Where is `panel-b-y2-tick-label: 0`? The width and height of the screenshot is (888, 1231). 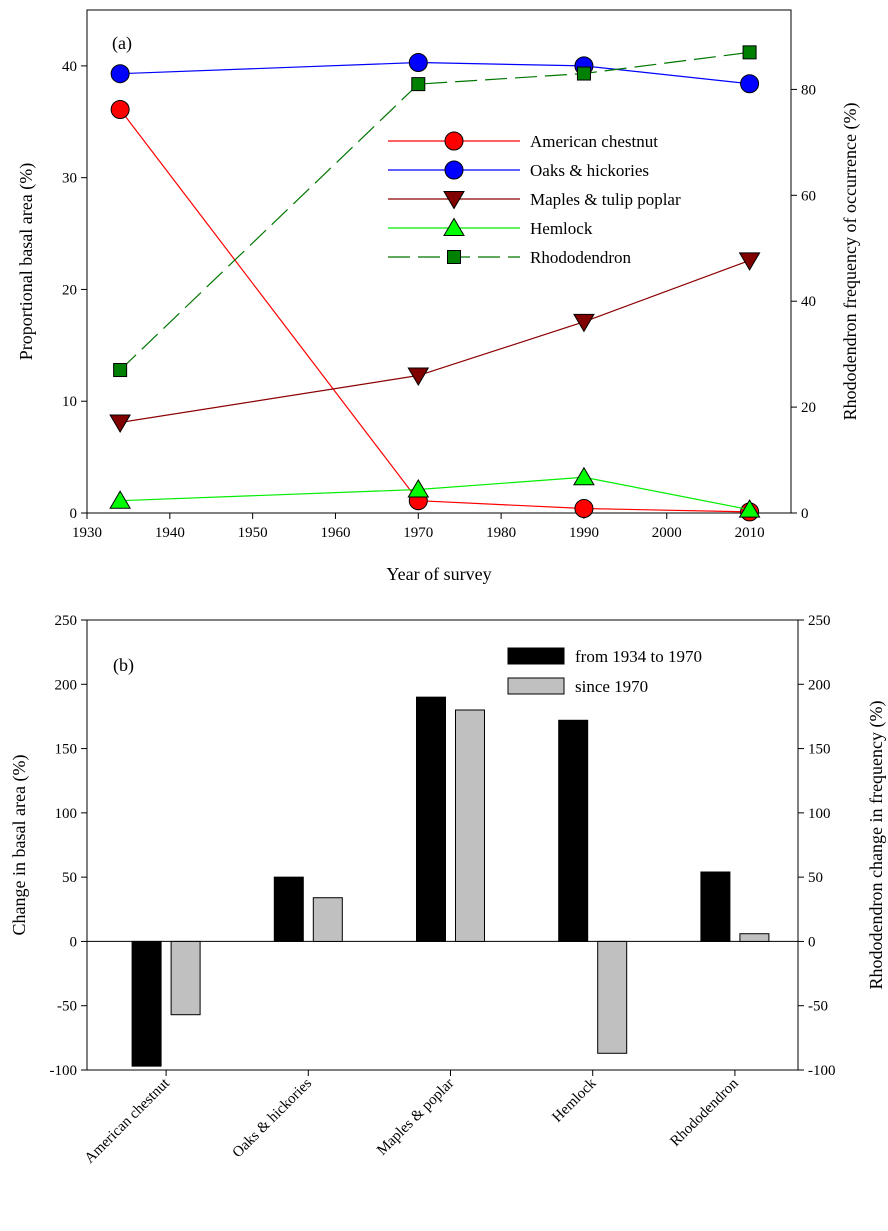 panel-b-y2-tick-label: 0 is located at coordinates (812, 942).